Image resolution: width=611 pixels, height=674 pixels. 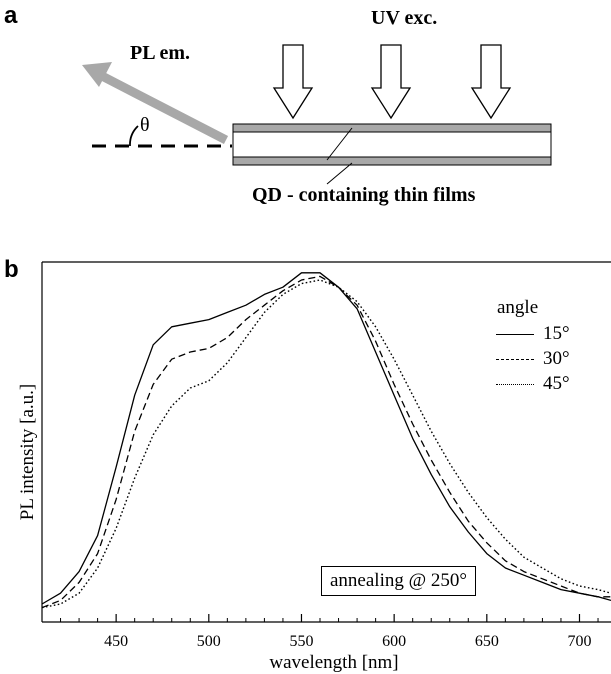 I want to click on legend-entry-45: 45°, so click(x=551, y=384).